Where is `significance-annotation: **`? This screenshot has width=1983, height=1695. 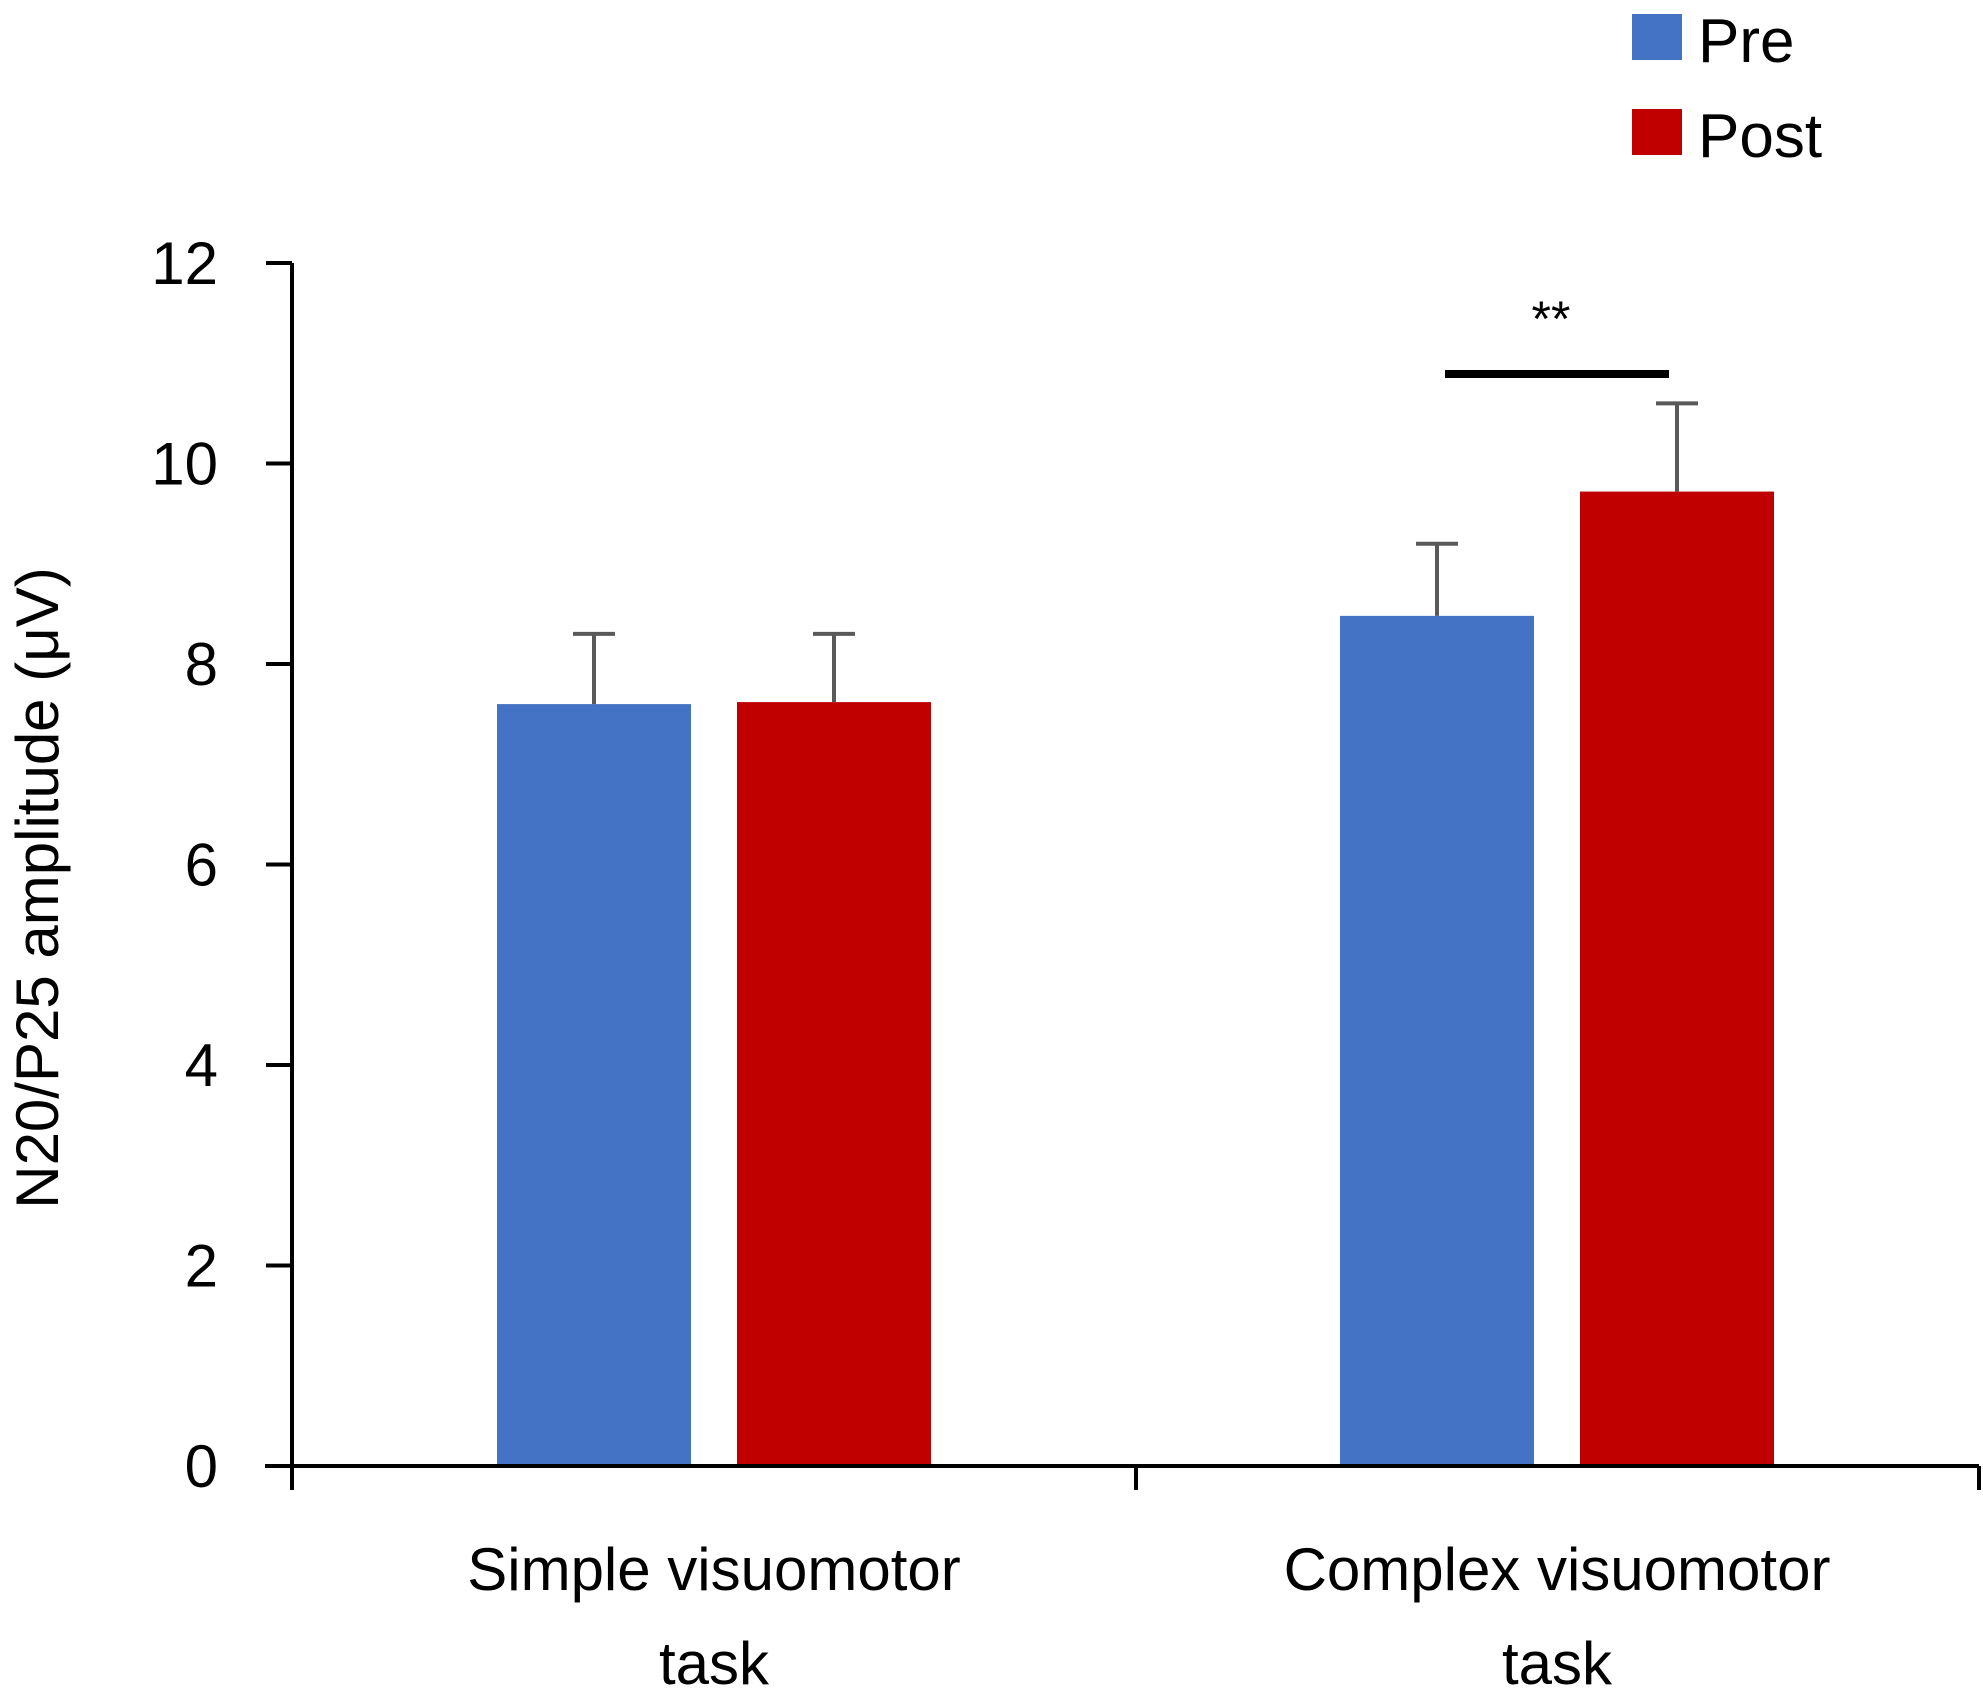
significance-annotation: ** is located at coordinates (1557, 334).